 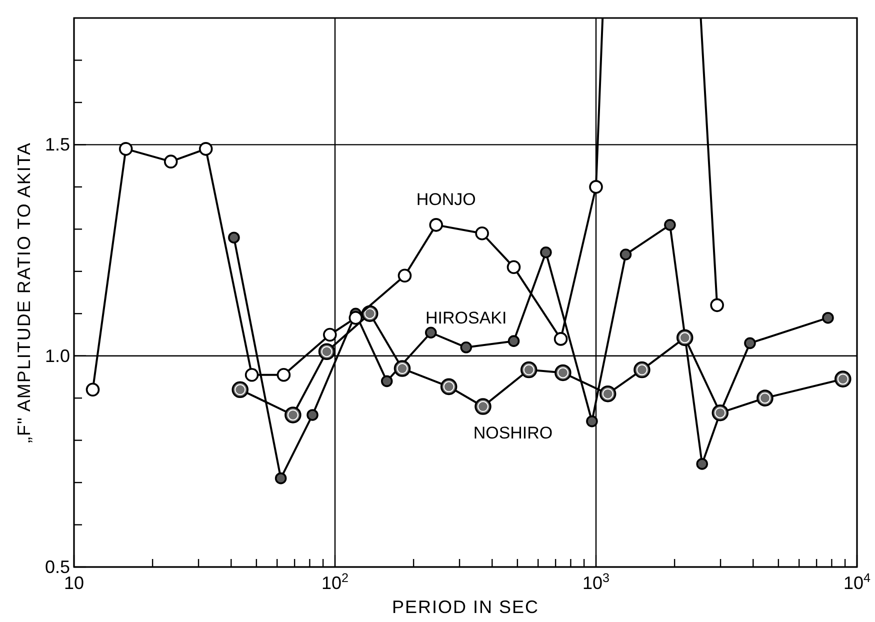 I want to click on x-tick-label: 10$^{2}$, so click(x=335, y=582).